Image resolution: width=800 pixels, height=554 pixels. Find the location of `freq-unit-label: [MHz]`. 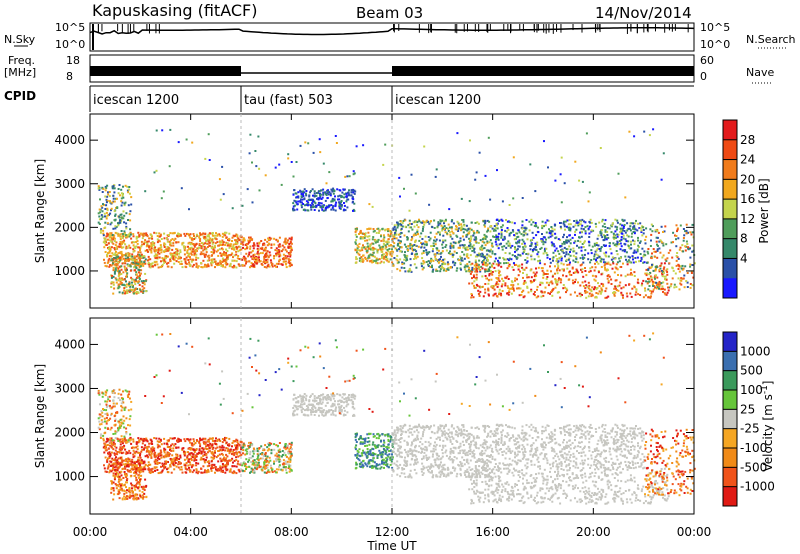

freq-unit-label: [MHz] is located at coordinates (20, 72).